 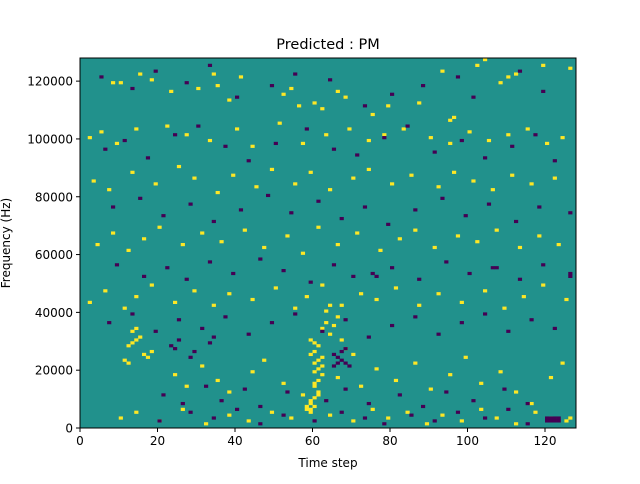 I want to click on y-tick-label: 0, so click(x=69, y=429).